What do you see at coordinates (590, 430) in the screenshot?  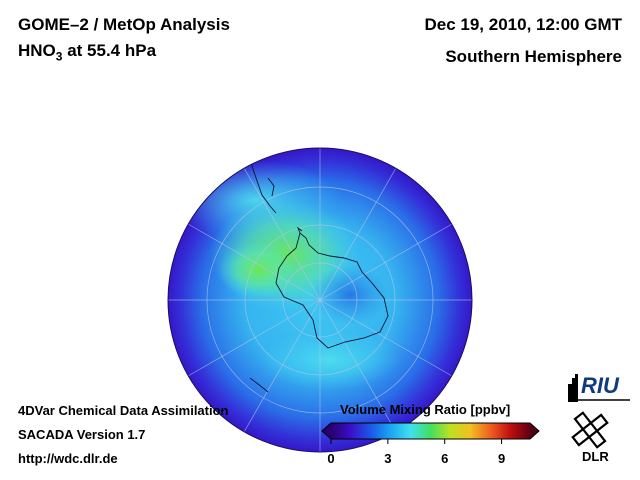 I see `dlr-logo-mark` at bounding box center [590, 430].